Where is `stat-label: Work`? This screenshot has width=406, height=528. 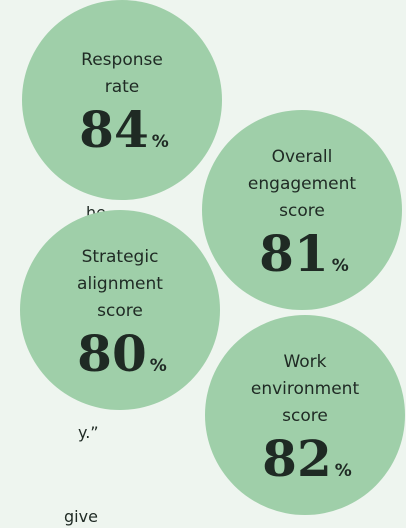 stat-label: Work is located at coordinates (304, 362).